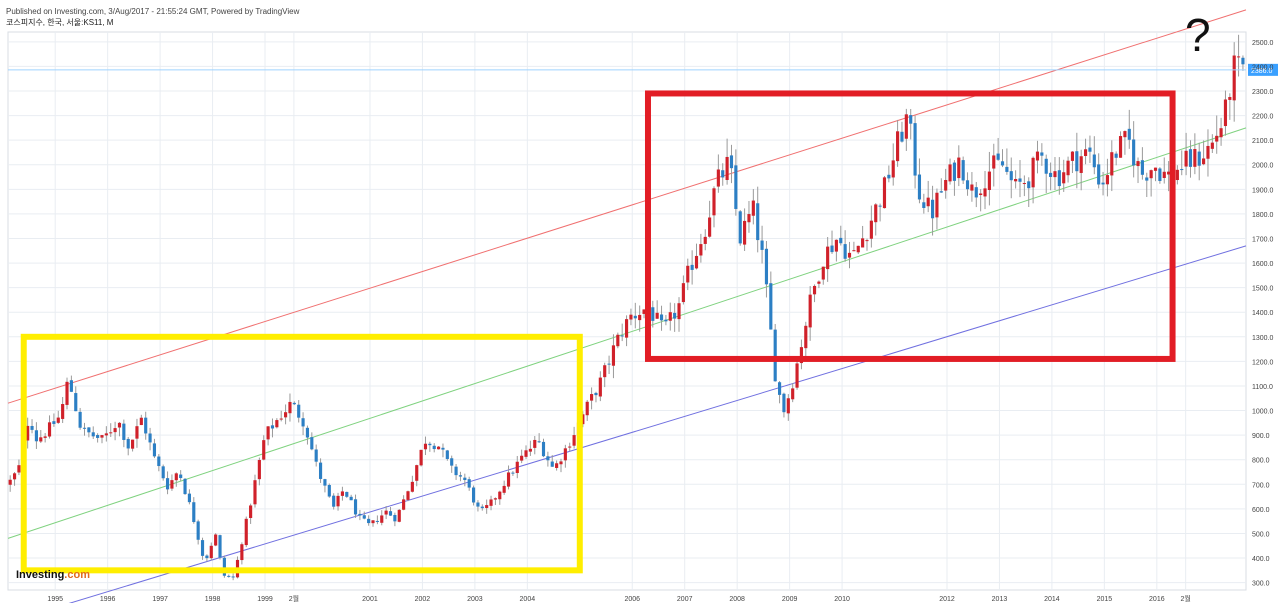 This screenshot has width=1280, height=603. I want to click on question-mark-annotation: ?, so click(1198, 35).